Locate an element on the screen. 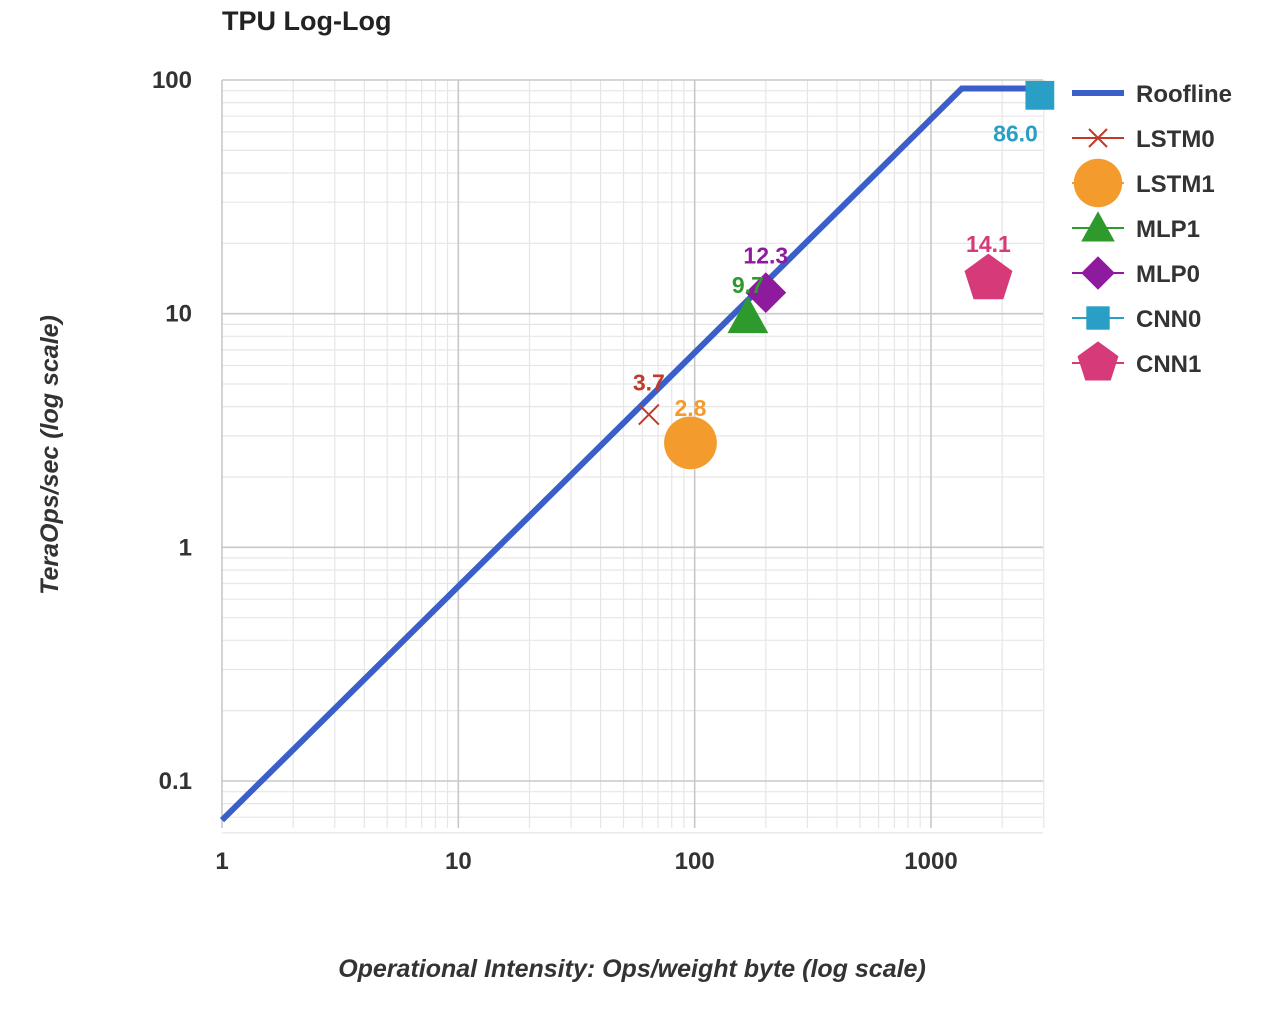  legend-label-roofline: Roofline is located at coordinates (1184, 94).